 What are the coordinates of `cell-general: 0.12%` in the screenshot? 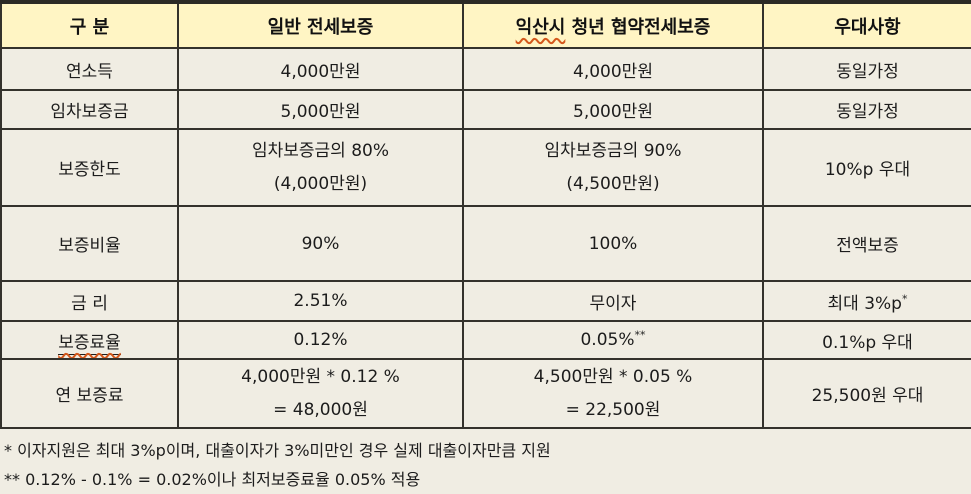 It's located at (320, 340).